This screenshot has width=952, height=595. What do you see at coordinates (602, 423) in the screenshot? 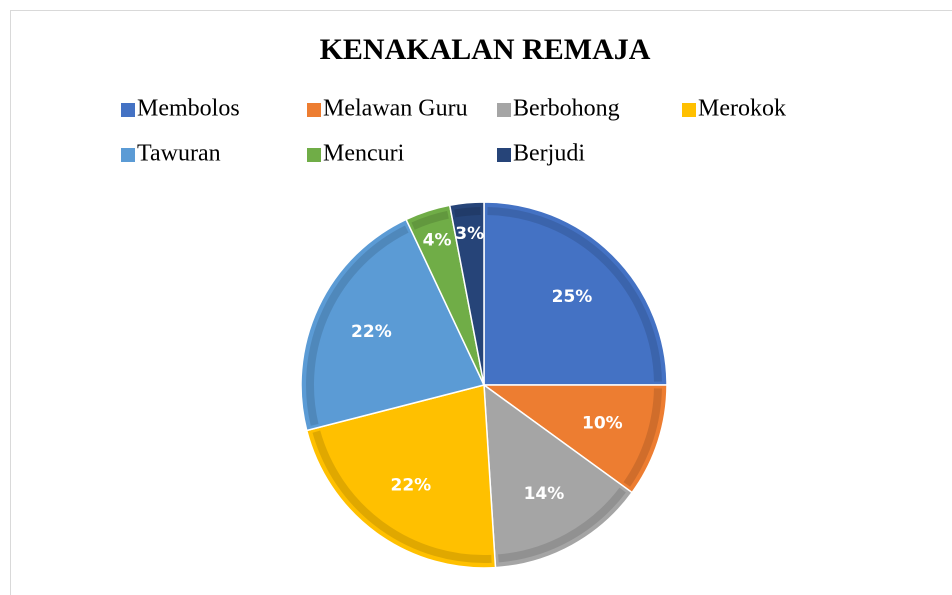
I see `data-label: 10%` at bounding box center [602, 423].